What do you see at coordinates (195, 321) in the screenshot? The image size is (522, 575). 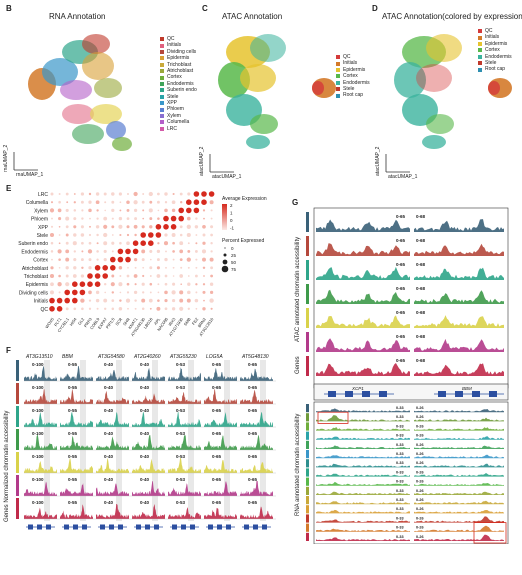 I see `dotplot-gene-label: FEZ` at bounding box center [195, 321].